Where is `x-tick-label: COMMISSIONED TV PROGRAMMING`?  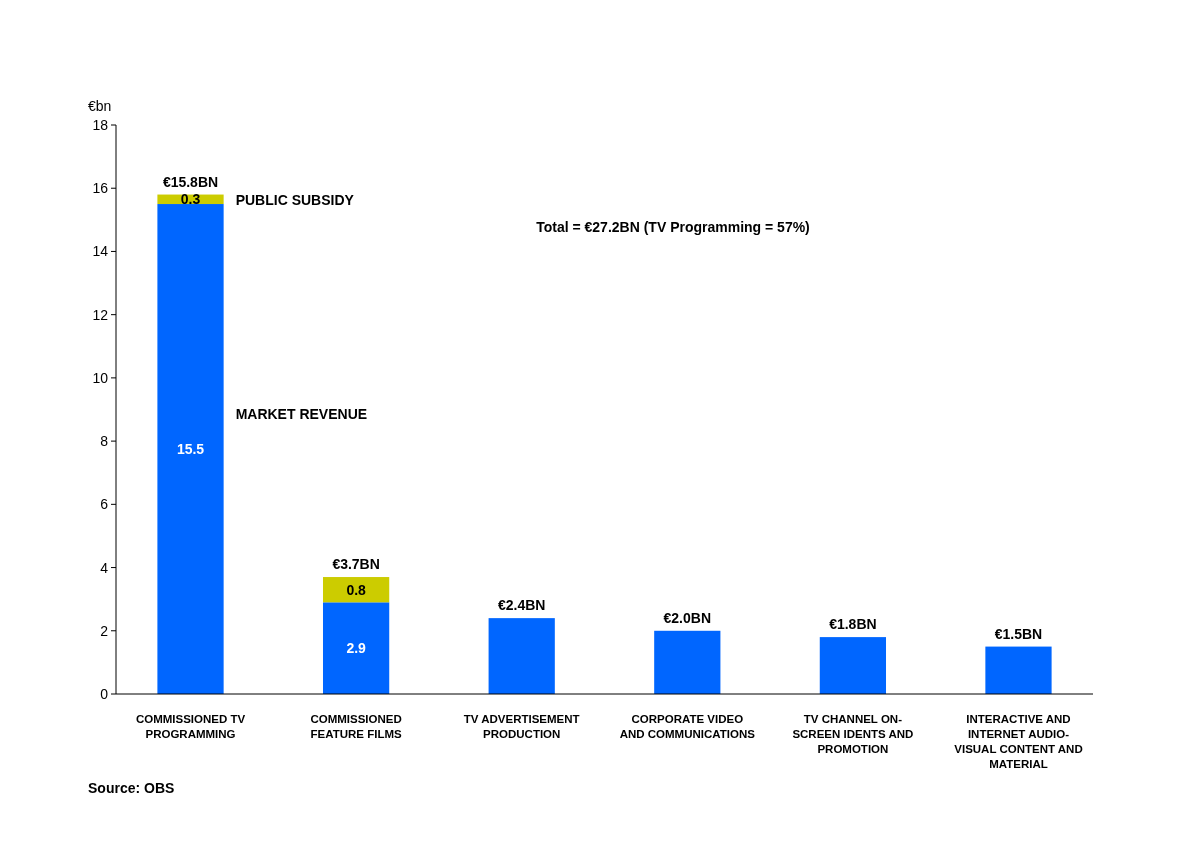
x-tick-label: COMMISSIONED TV PROGRAMMING is located at coordinates (190, 726).